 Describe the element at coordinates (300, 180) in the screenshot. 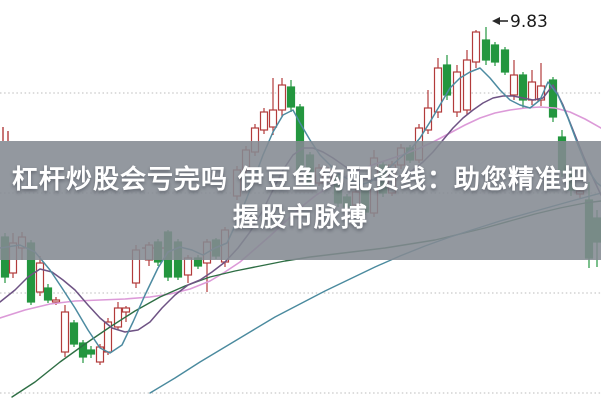

I see `headline-line-1: 杠杆炒股会亏完吗 伊豆鱼钩配资线：助您精准把` at that location.